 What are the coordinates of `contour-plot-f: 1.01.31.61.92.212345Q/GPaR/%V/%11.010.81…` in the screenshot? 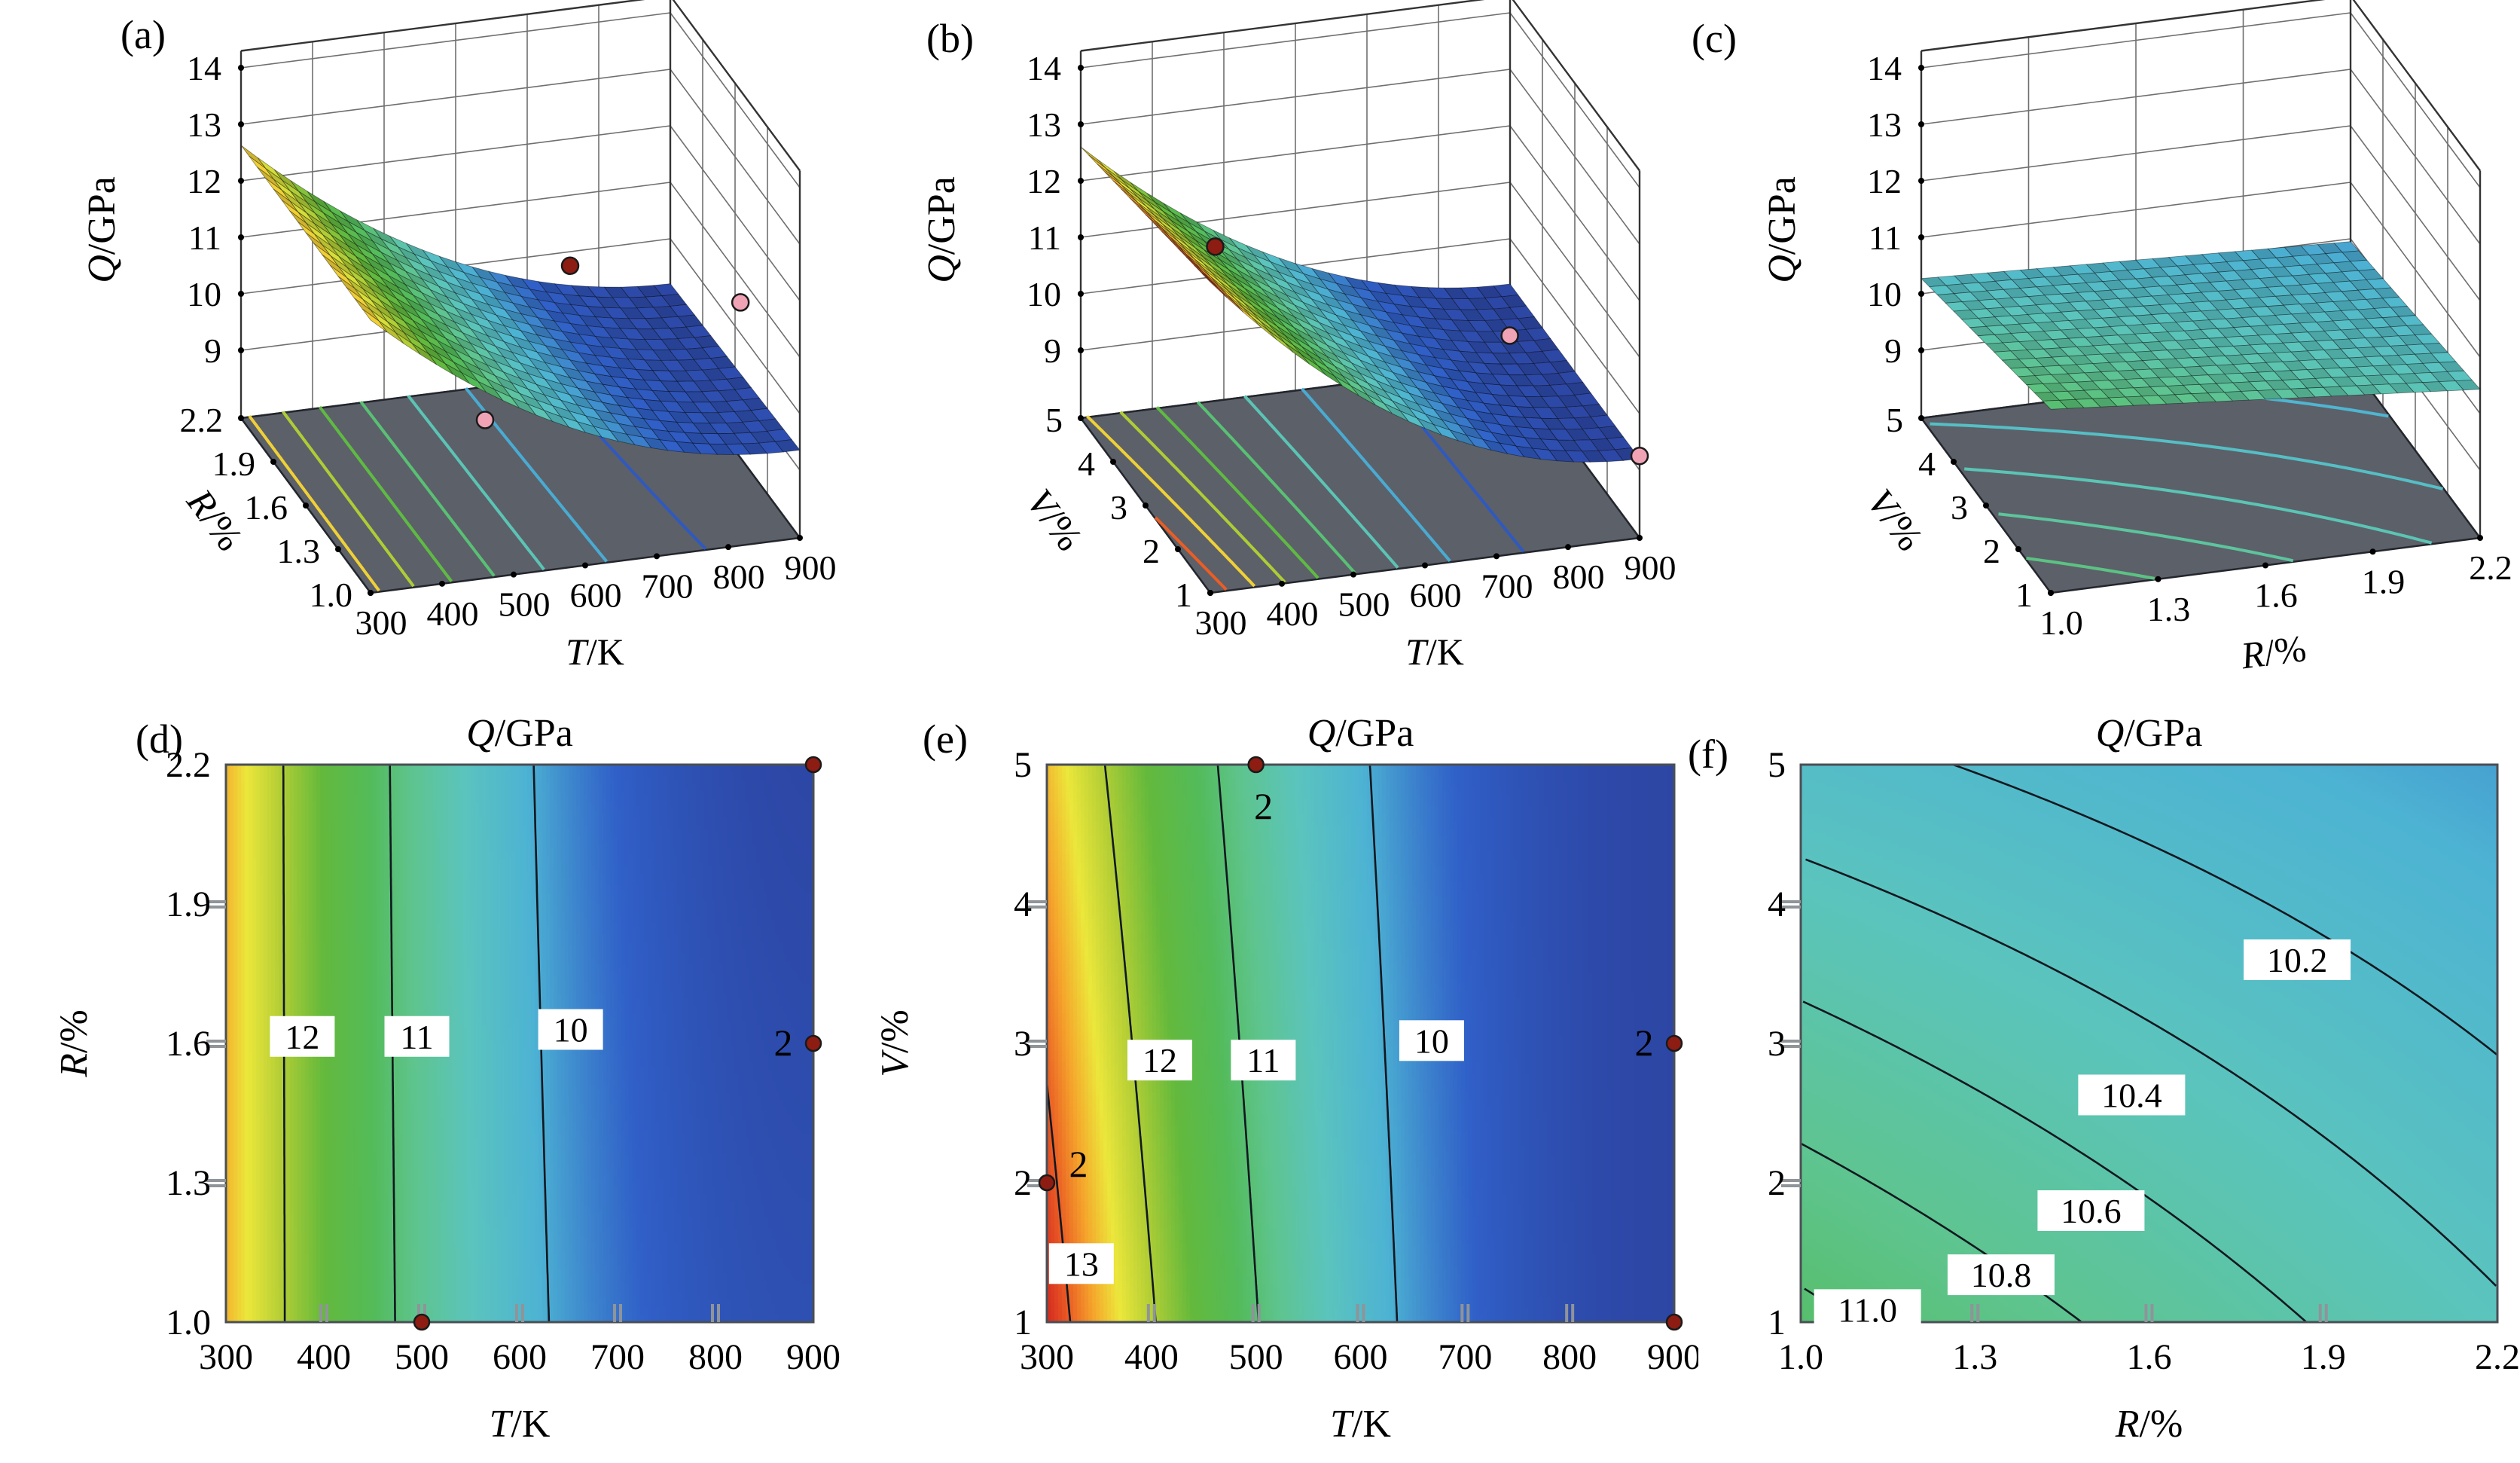 It's located at (2144, 1079).